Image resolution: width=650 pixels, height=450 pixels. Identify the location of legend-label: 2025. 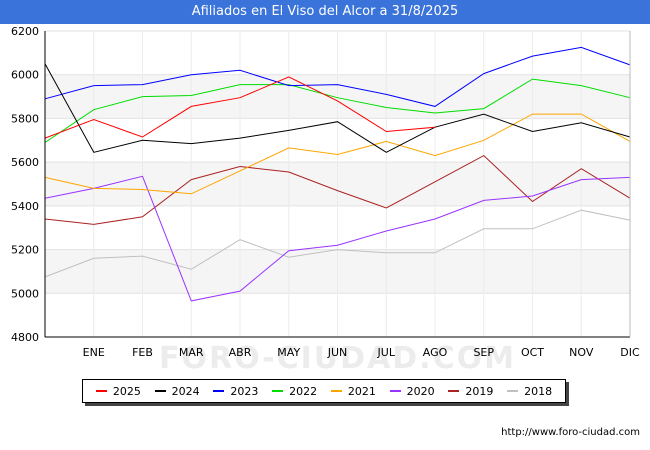
(126, 391).